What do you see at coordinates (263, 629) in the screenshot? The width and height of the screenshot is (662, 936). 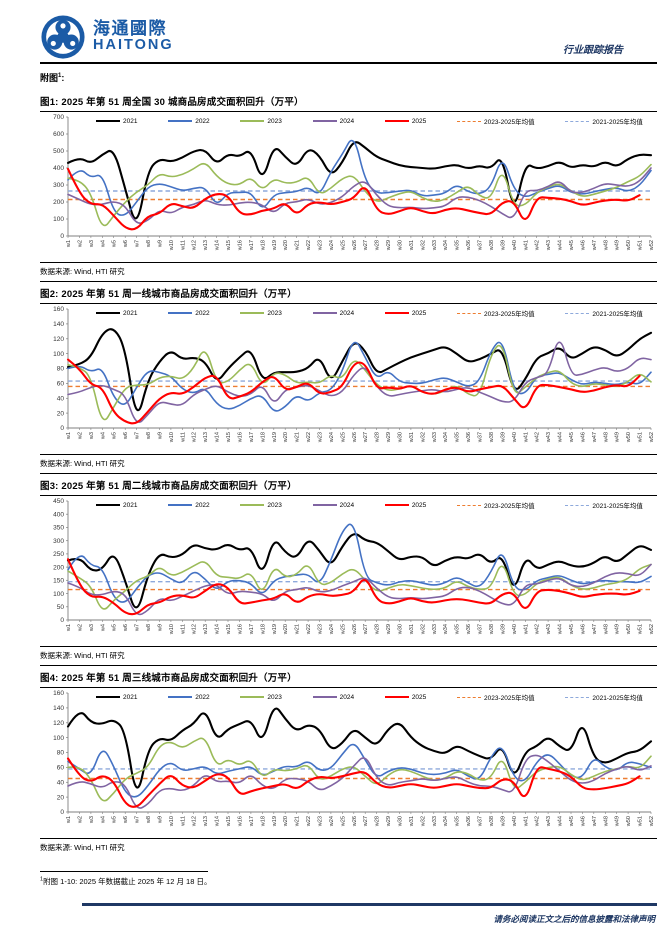 I see `svg-text: w18` at bounding box center [263, 629].